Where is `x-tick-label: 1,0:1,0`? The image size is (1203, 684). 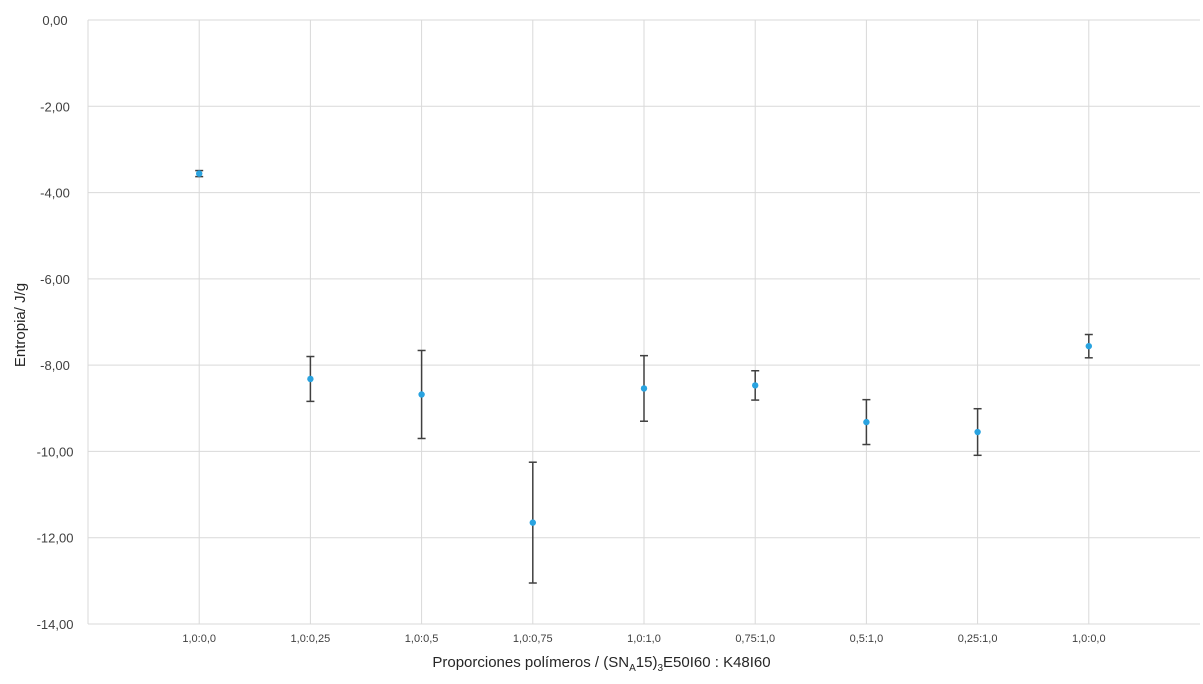
x-tick-label: 1,0:1,0 is located at coordinates (644, 639).